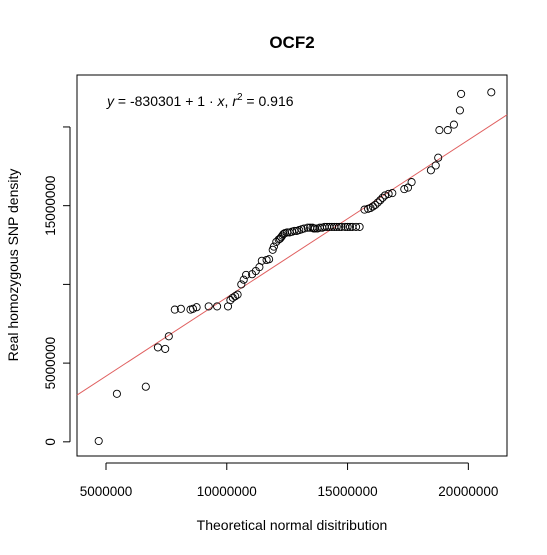 The height and width of the screenshot is (555, 547). I want to click on x-tick-label: 5000000, so click(106, 491).